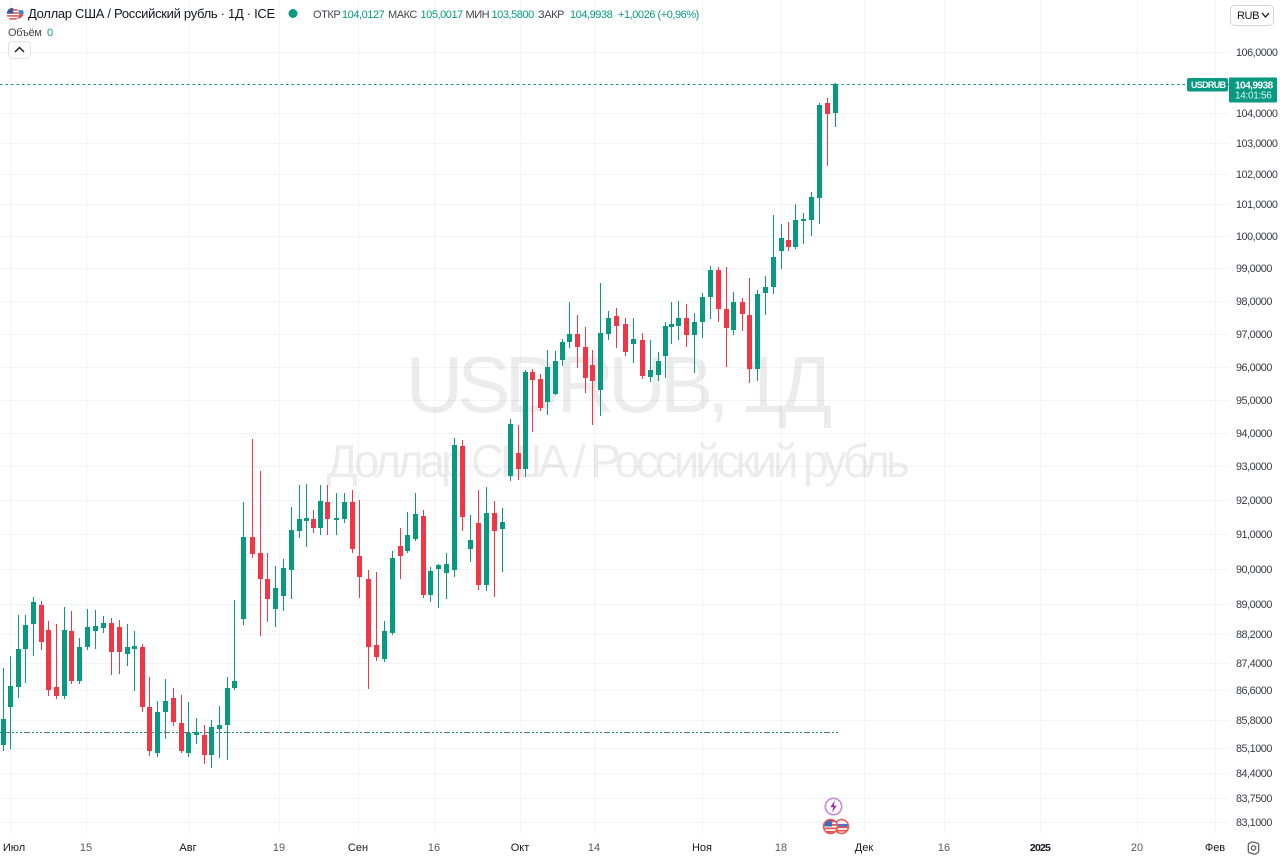 Image resolution: width=1280 pixels, height=859 pixels. What do you see at coordinates (363, 15) in the screenshot?
I see `svg-text: 104,0127` at bounding box center [363, 15].